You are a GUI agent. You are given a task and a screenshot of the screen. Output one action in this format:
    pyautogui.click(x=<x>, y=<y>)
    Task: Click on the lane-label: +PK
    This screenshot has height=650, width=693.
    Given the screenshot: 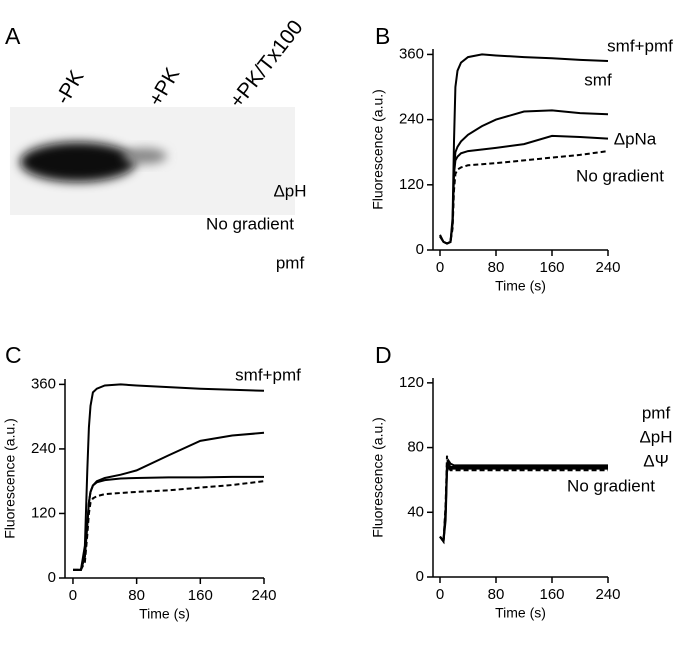 What is the action you would take?
    pyautogui.click(x=164, y=87)
    